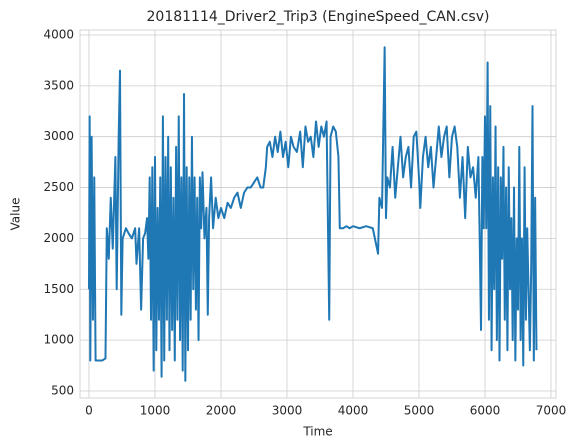 The height and width of the screenshot is (448, 577). What do you see at coordinates (62, 390) in the screenshot?
I see `y-tick-label: 500` at bounding box center [62, 390].